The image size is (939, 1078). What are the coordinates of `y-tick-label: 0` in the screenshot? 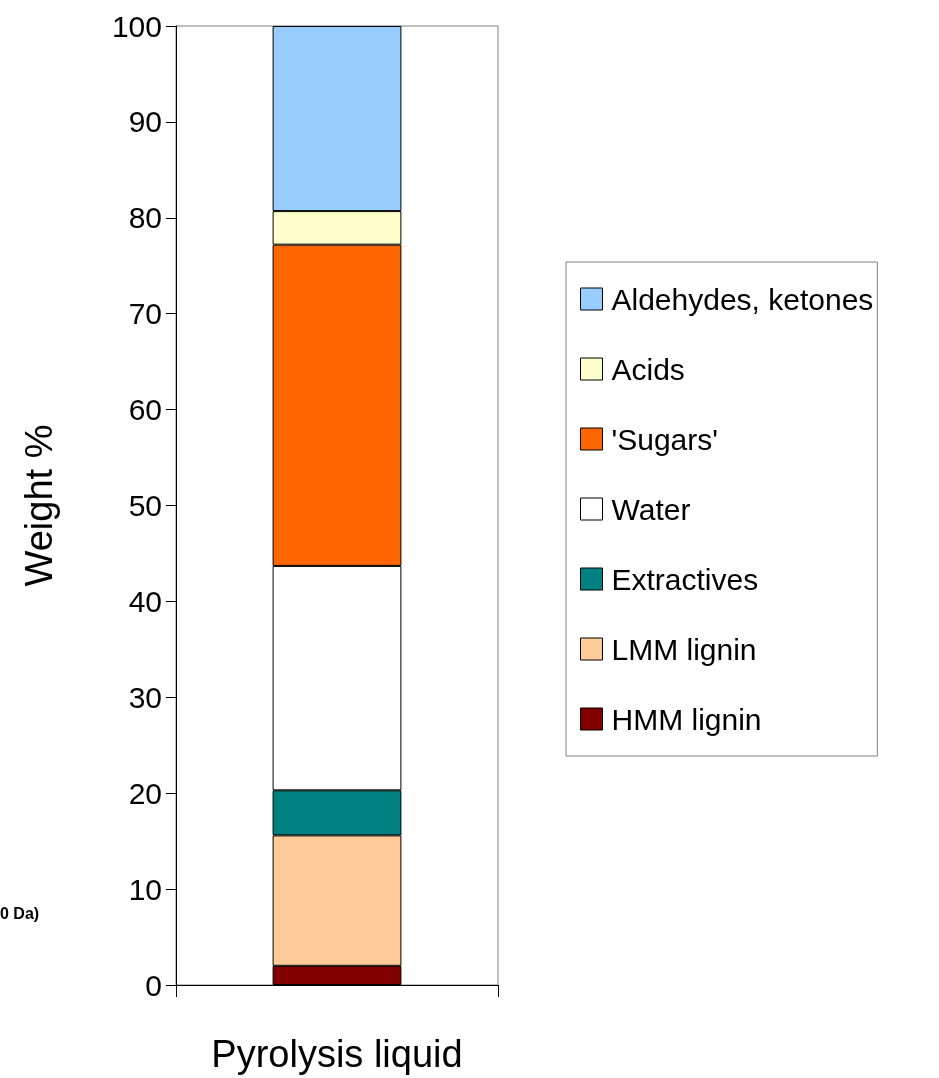 It's located at (153, 985).